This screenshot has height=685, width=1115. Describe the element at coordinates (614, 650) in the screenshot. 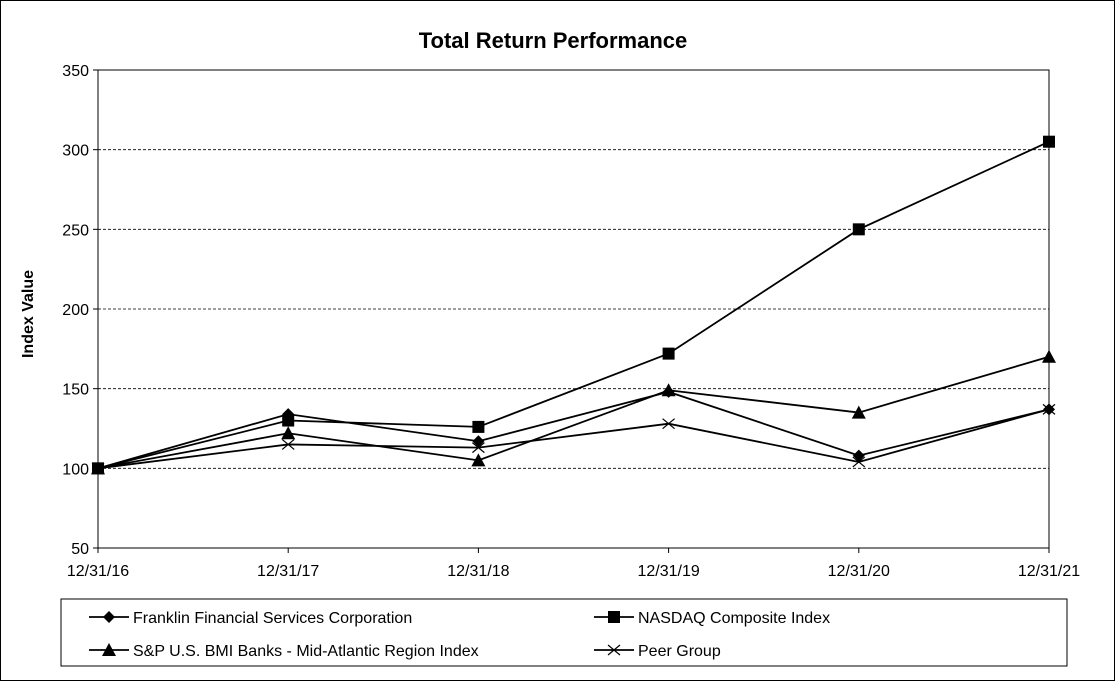

I see `legend-marker-x` at that location.